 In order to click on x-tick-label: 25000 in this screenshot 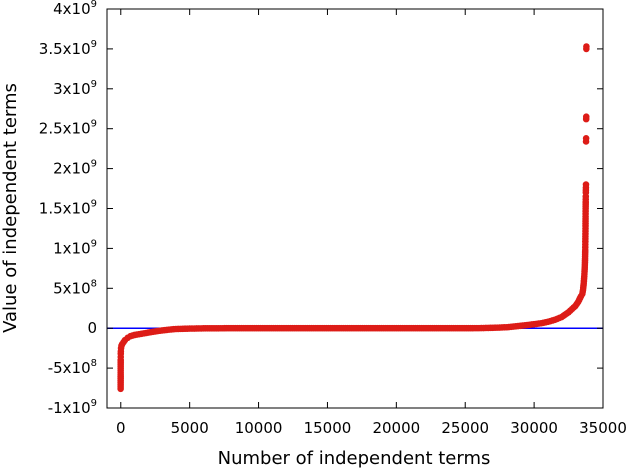, I will do `click(465, 428)`.